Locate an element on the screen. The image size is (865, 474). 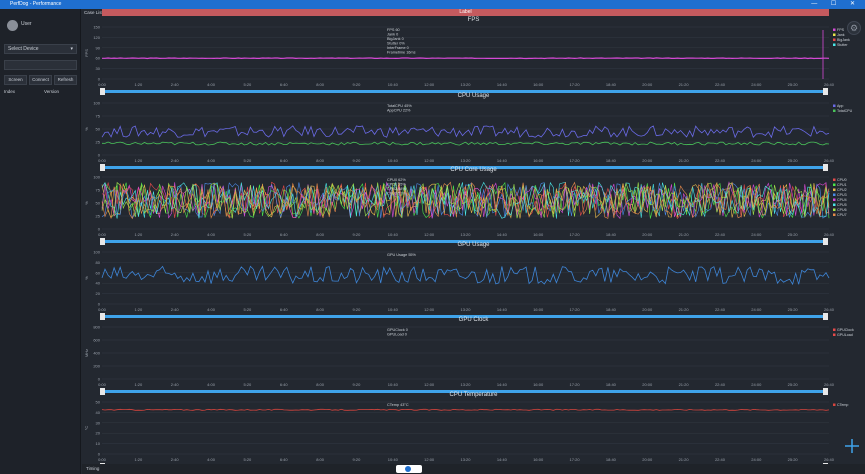
hover-readout-line: GPULoad 0 is located at coordinates (397, 335).